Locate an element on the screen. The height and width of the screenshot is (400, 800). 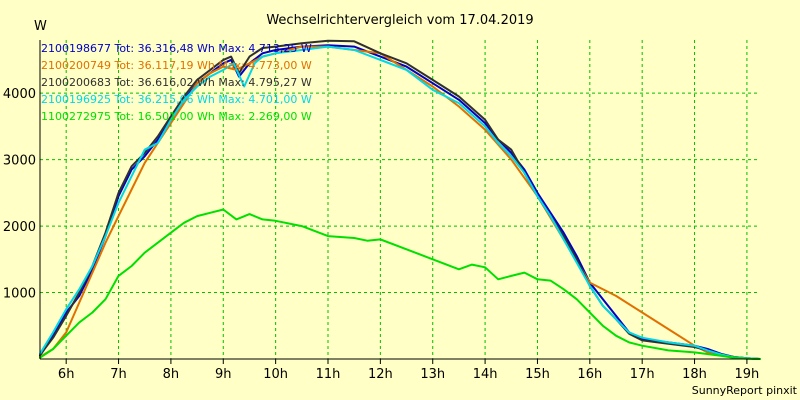
x-tick-label: 12h is located at coordinates (380, 374).